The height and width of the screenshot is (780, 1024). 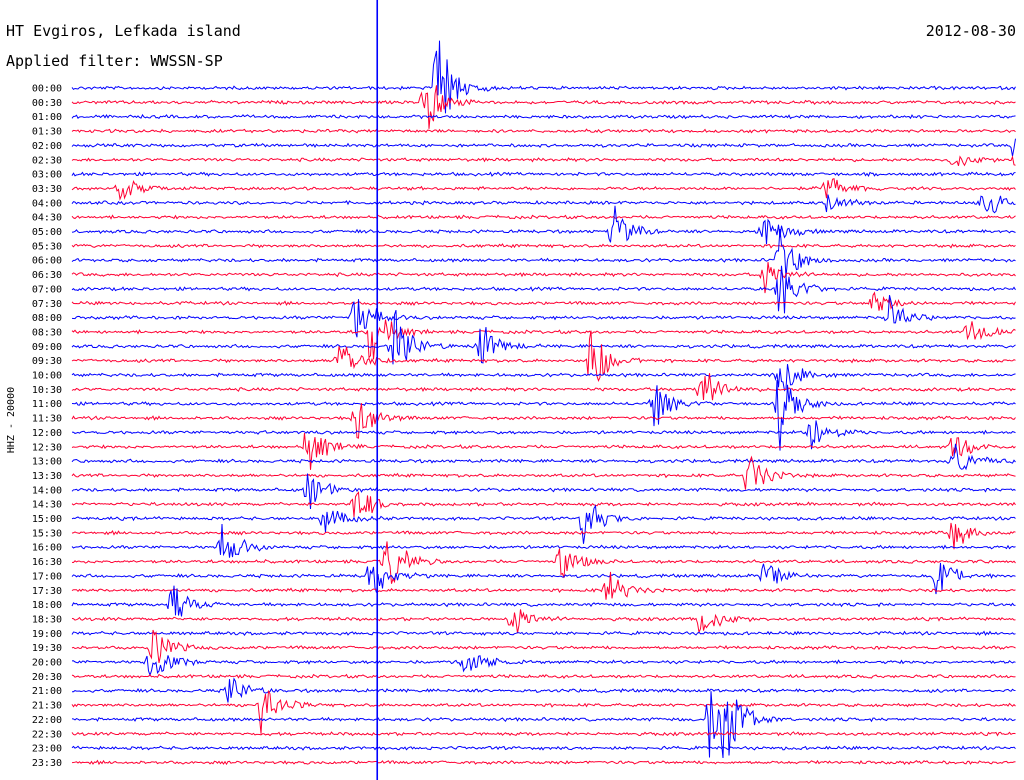 What do you see at coordinates (47, 304) in the screenshot?
I see `time-tick-label: 07:30` at bounding box center [47, 304].